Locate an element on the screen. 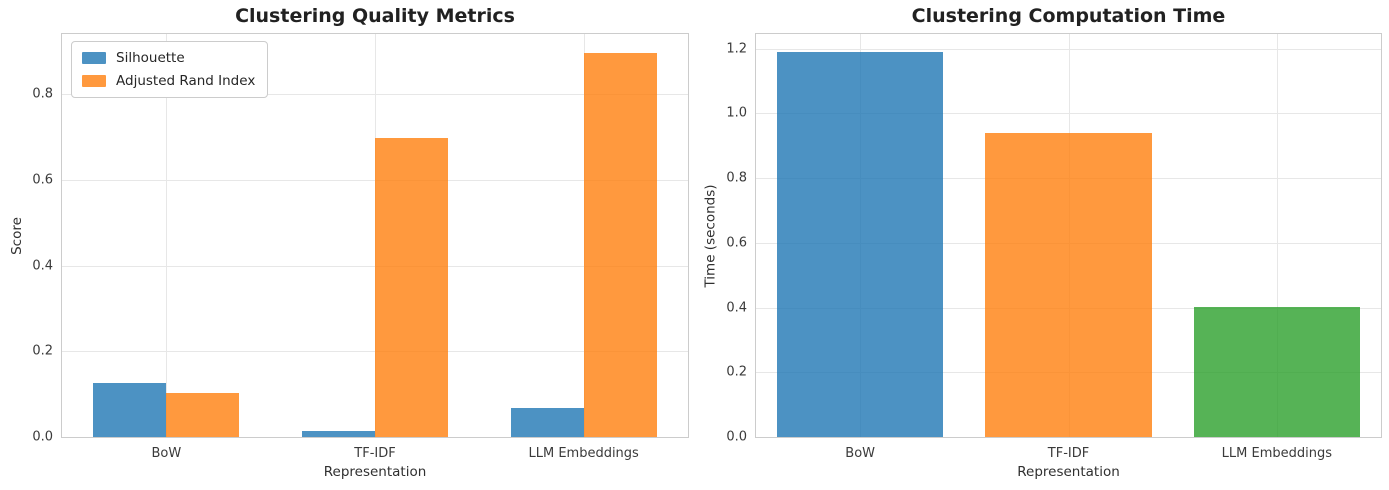 This screenshot has width=1389, height=490. bar-silhouette-llm-embeddings is located at coordinates (547, 422).